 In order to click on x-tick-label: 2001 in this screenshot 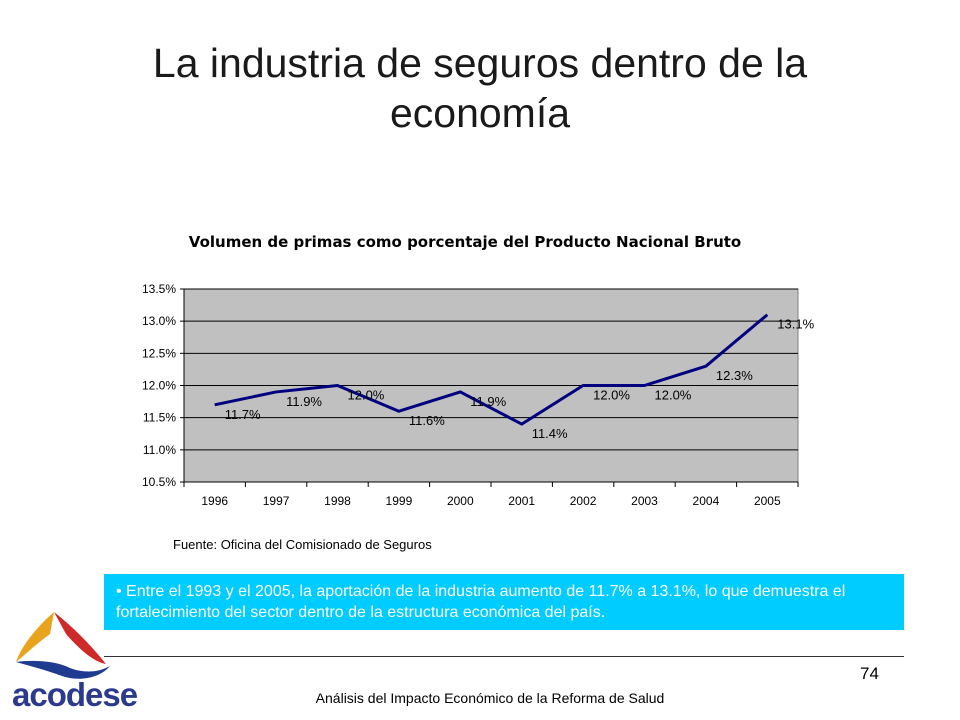, I will do `click(521, 501)`.